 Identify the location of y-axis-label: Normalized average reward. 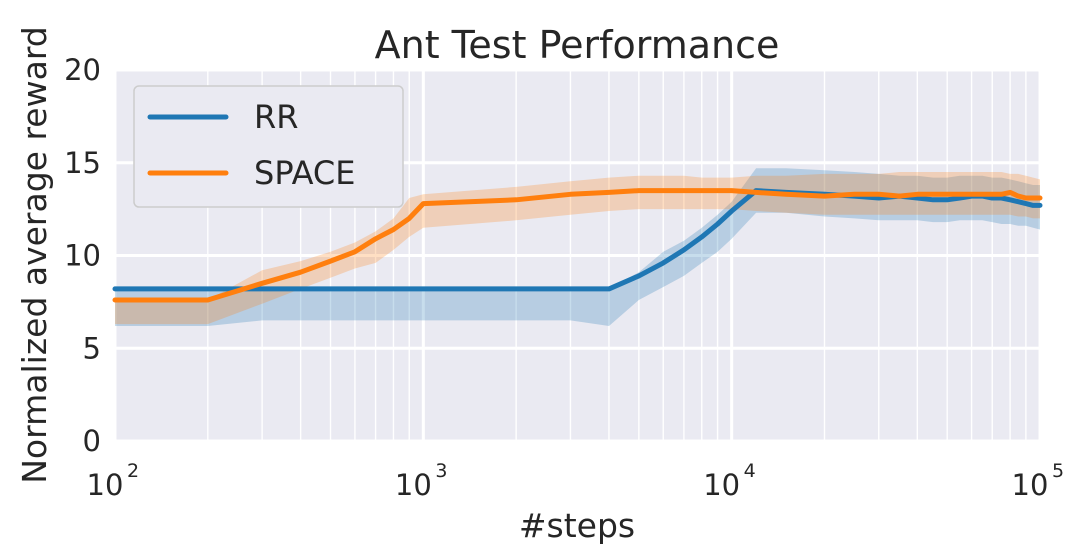
(34, 255).